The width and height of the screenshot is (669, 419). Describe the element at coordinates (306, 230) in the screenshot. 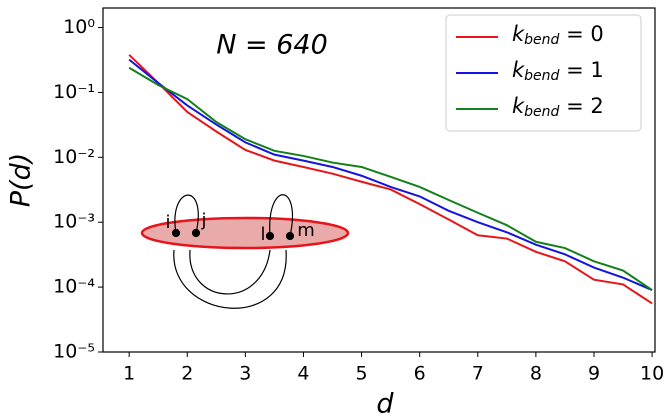

I see `inset-label: m` at that location.